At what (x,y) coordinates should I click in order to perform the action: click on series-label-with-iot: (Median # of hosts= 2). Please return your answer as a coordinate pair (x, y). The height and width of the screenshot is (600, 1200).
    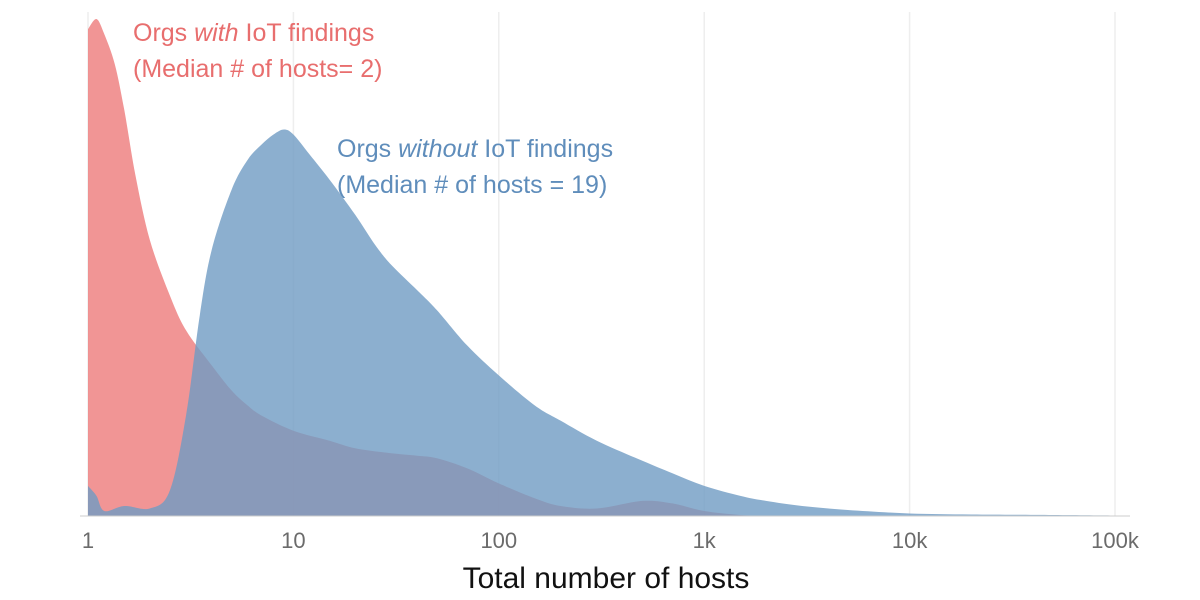
    Looking at the image, I should click on (257, 69).